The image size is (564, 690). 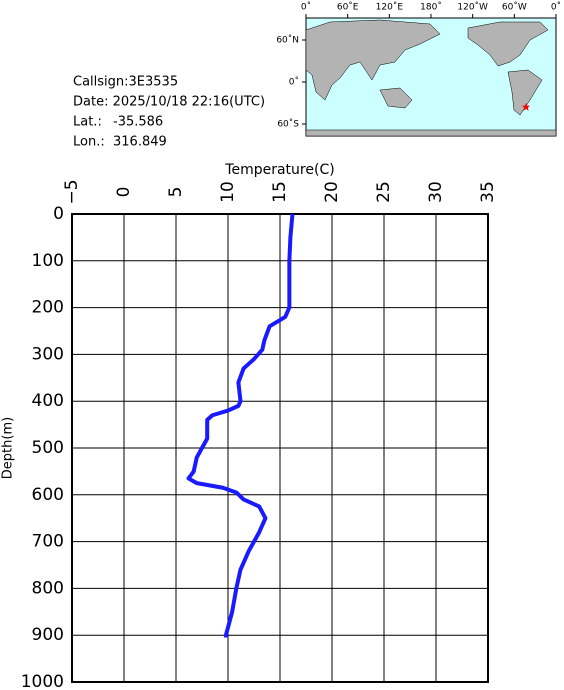 What do you see at coordinates (48, 354) in the screenshot?
I see `y-tick-label: 300` at bounding box center [48, 354].